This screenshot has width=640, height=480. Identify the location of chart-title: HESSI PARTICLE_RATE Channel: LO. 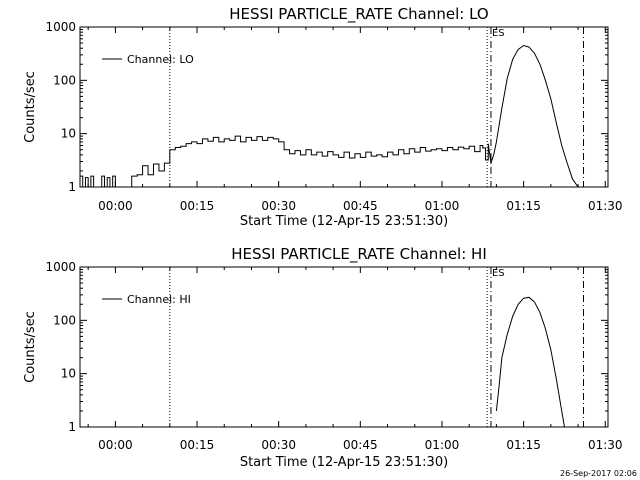
(358, 14).